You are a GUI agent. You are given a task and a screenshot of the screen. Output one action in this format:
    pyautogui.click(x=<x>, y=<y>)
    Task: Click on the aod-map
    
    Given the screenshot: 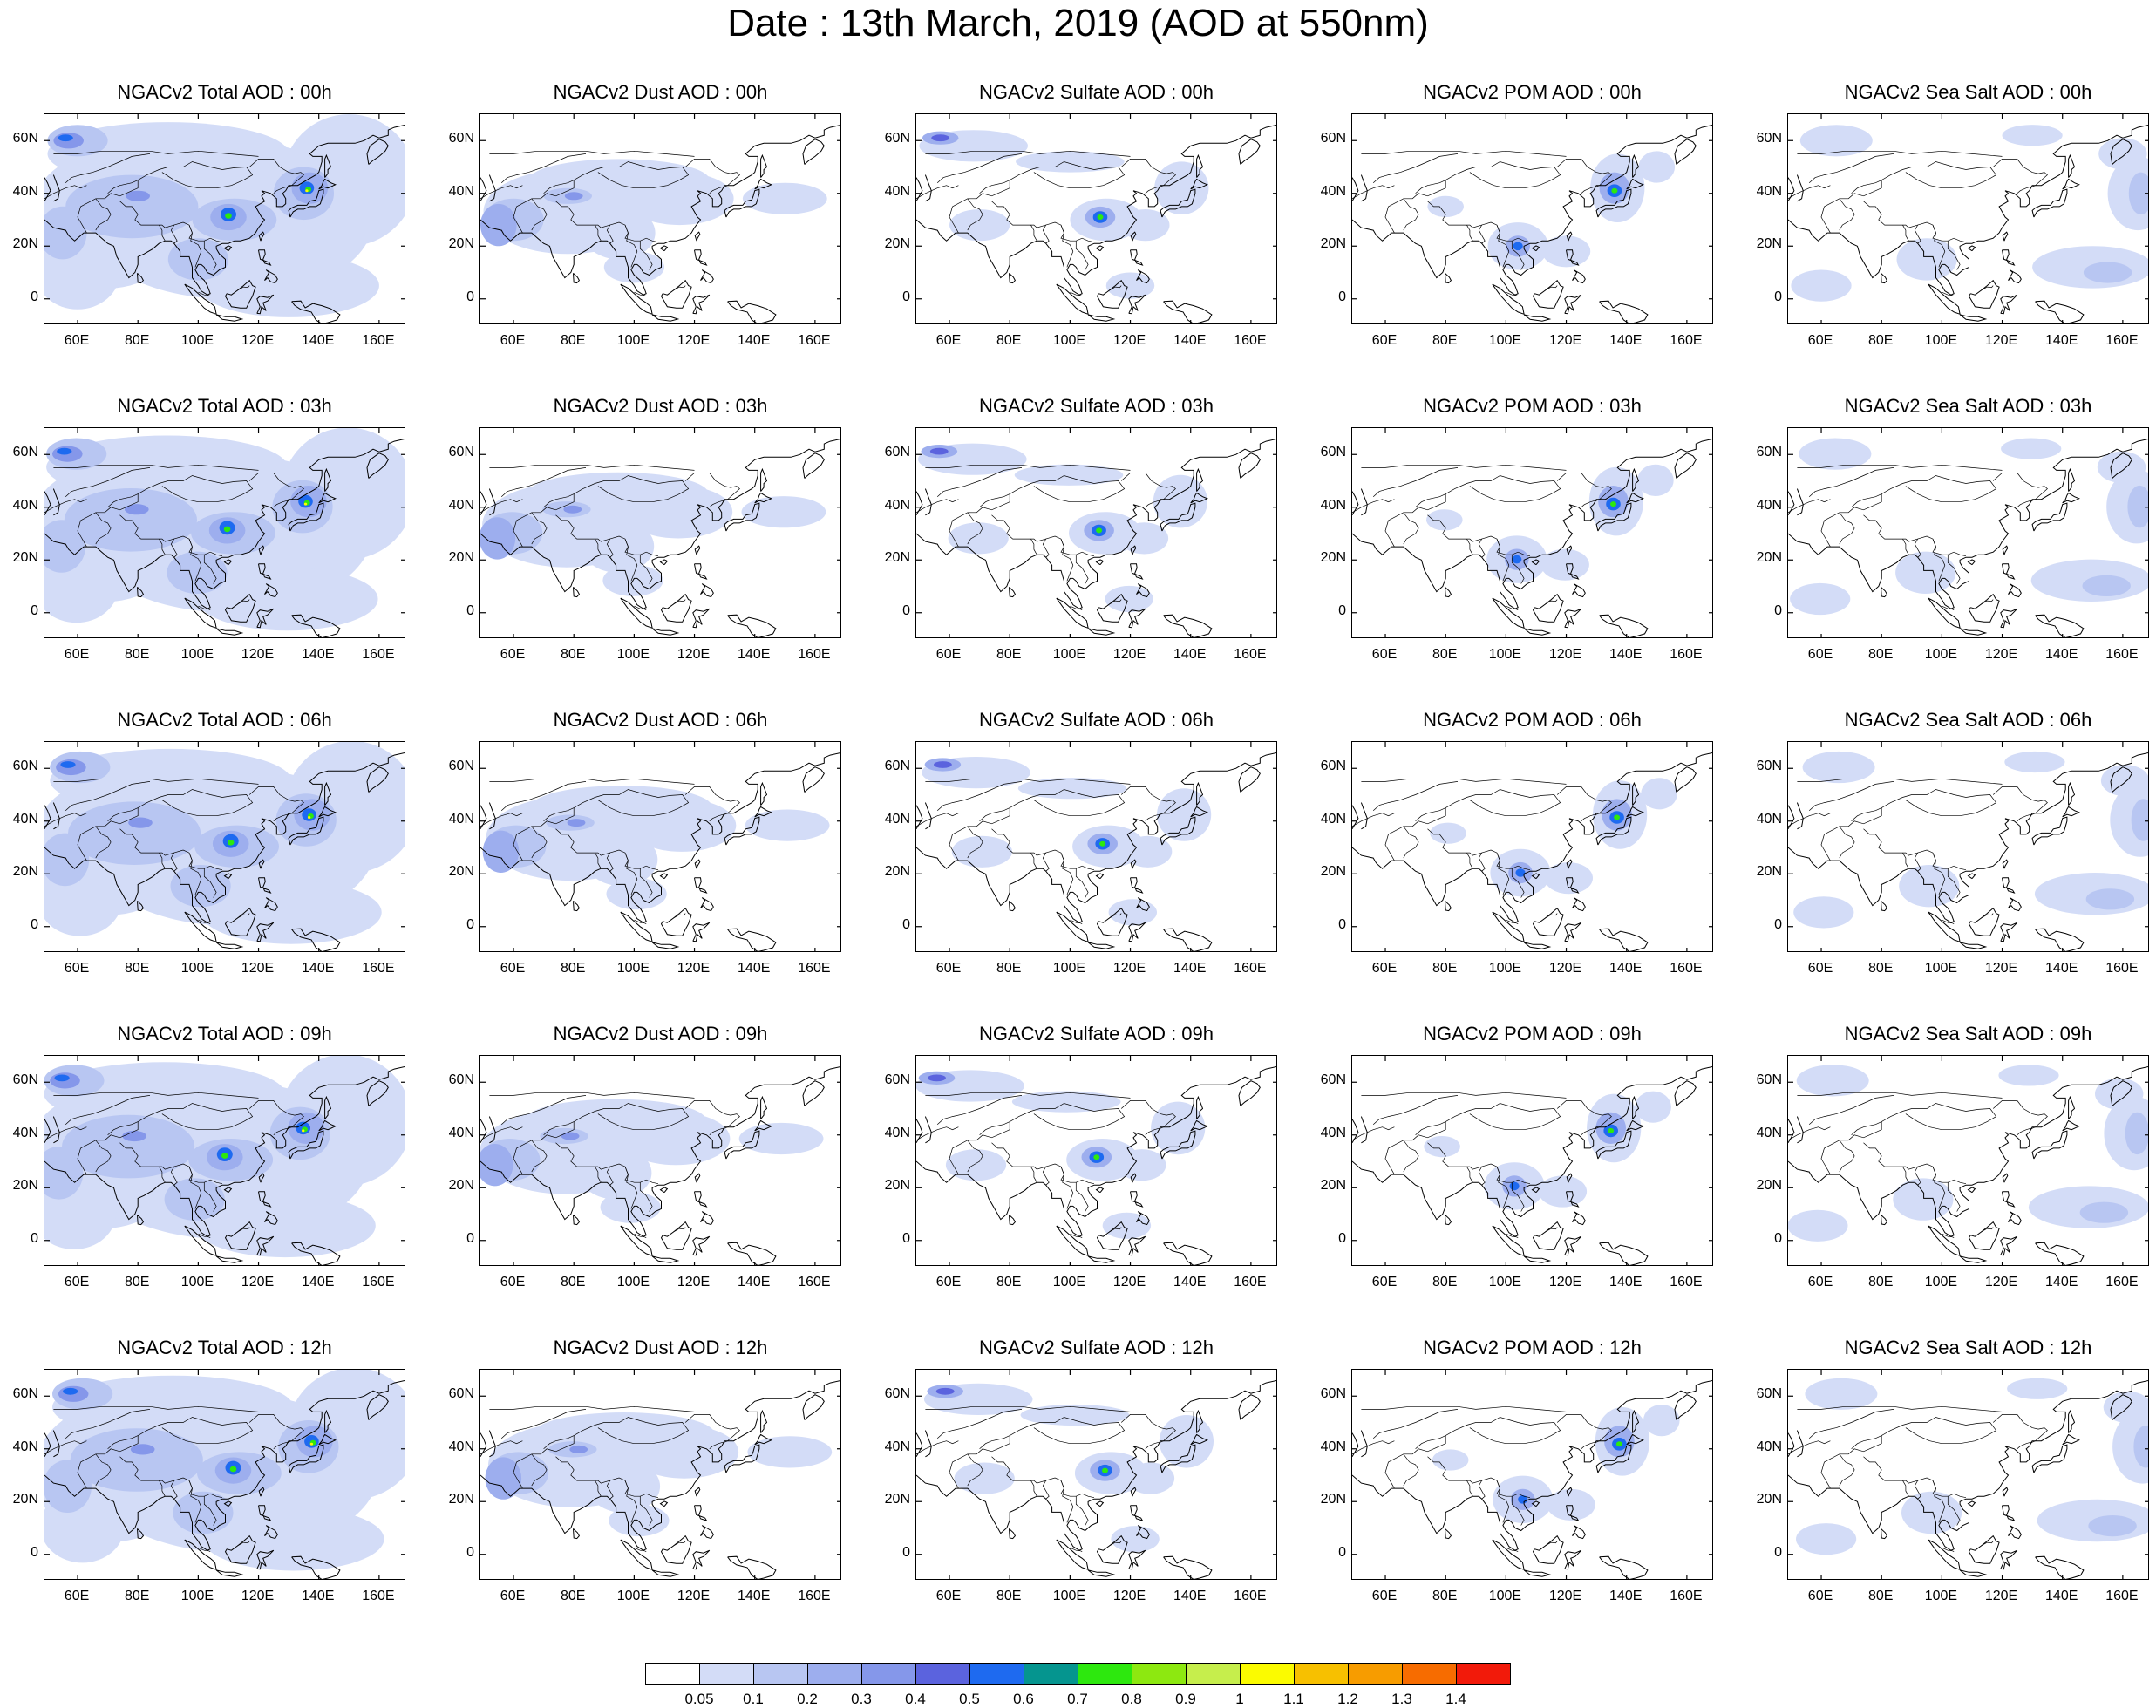 What is the action you would take?
    pyautogui.click(x=1096, y=1475)
    